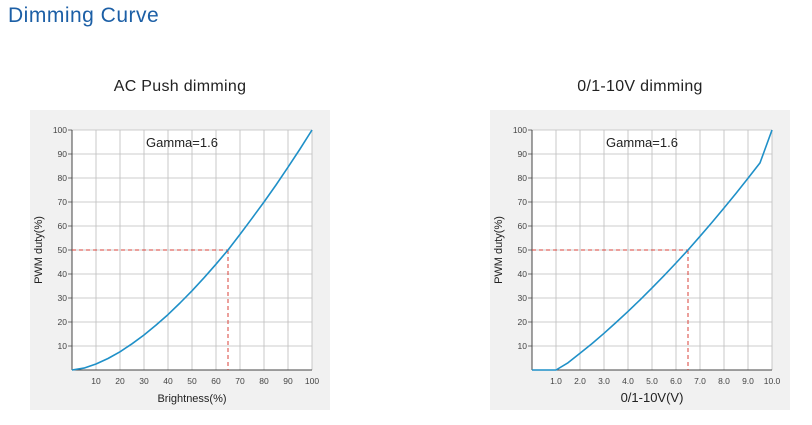 The width and height of the screenshot is (812, 425). I want to click on x-tick-label: 1.0, so click(556, 381).